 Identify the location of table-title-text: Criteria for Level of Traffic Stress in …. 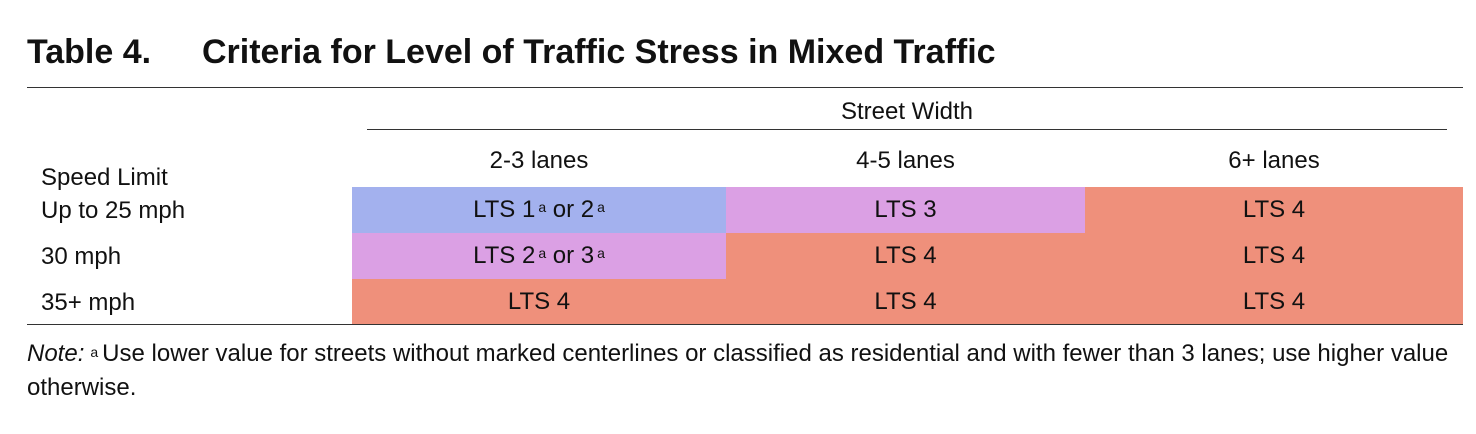
(599, 52).